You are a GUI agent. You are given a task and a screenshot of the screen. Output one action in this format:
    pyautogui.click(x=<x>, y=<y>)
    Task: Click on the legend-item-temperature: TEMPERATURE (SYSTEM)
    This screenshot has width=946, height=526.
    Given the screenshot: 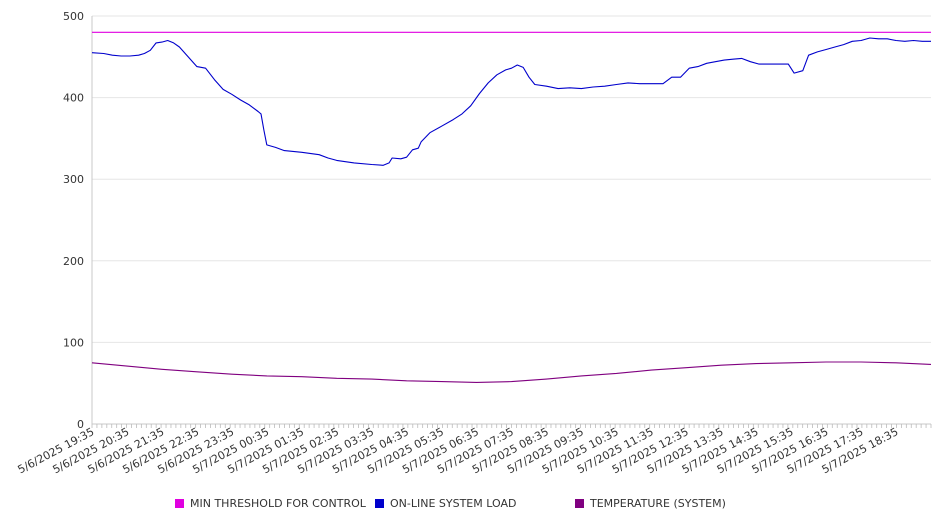 What is the action you would take?
    pyautogui.click(x=650, y=503)
    